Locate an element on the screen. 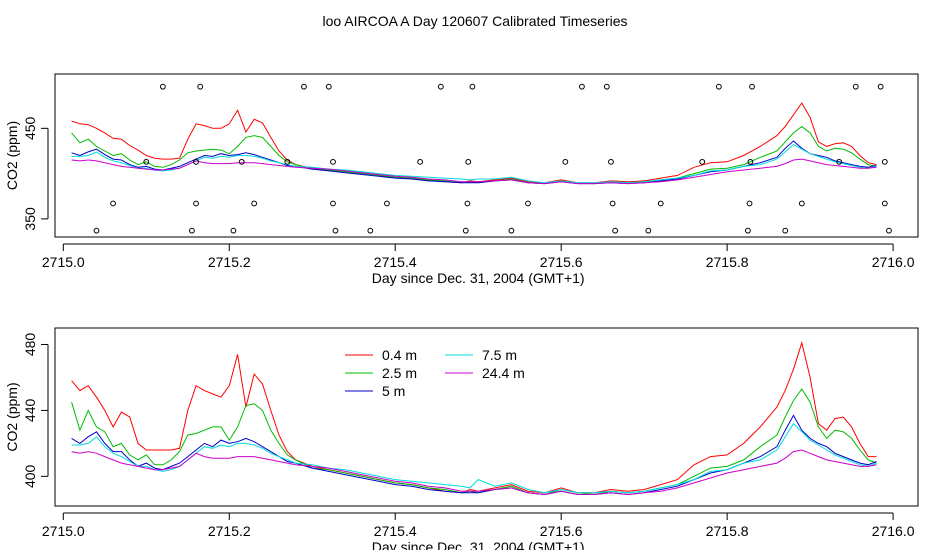  y-tick-label: 440 is located at coordinates (30, 411).